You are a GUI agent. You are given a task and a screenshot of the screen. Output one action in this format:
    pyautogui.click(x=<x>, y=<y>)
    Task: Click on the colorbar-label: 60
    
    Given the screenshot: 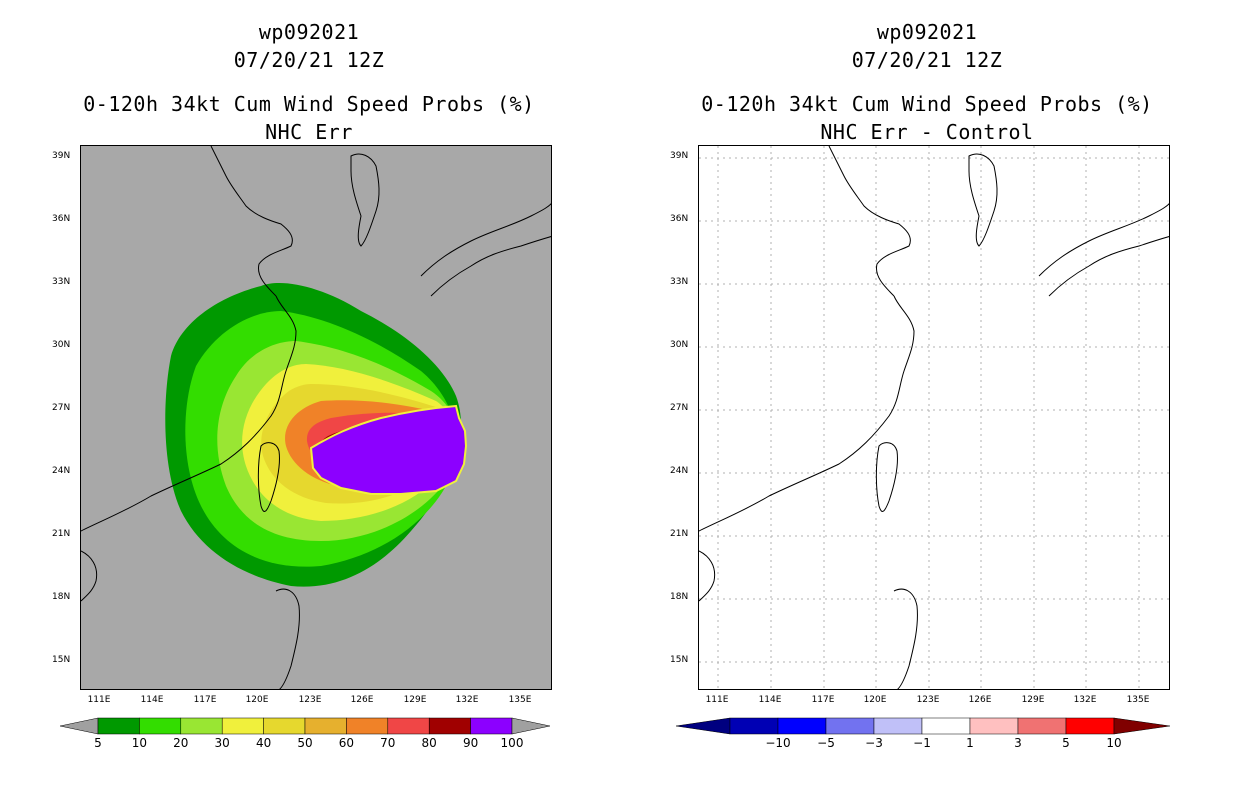 What is the action you would take?
    pyautogui.click(x=346, y=743)
    